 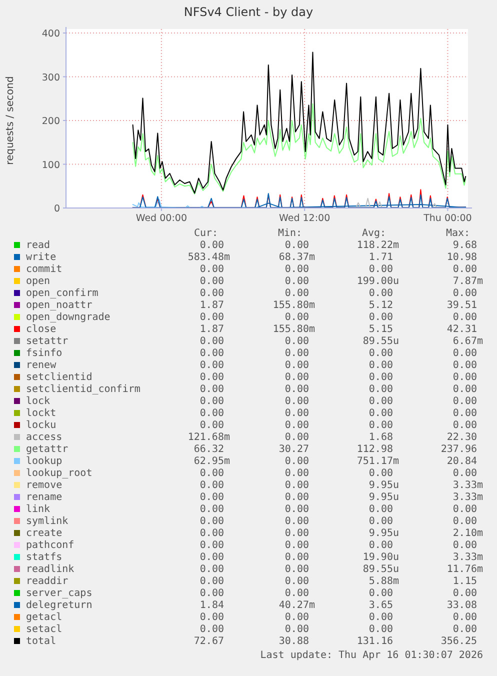 I want to click on legend-label: fsinfo, so click(x=44, y=353).